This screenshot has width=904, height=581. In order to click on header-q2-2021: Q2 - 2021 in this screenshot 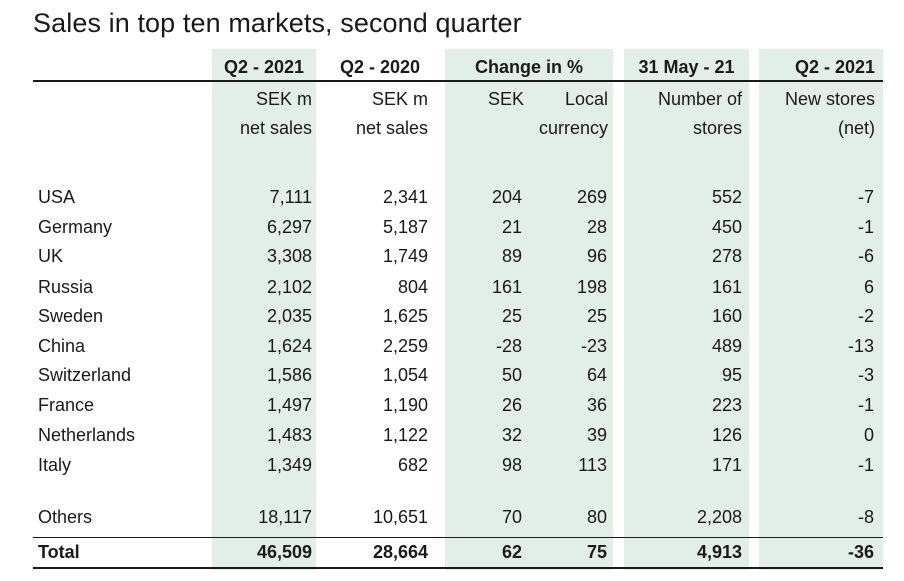, I will do `click(264, 67)`.